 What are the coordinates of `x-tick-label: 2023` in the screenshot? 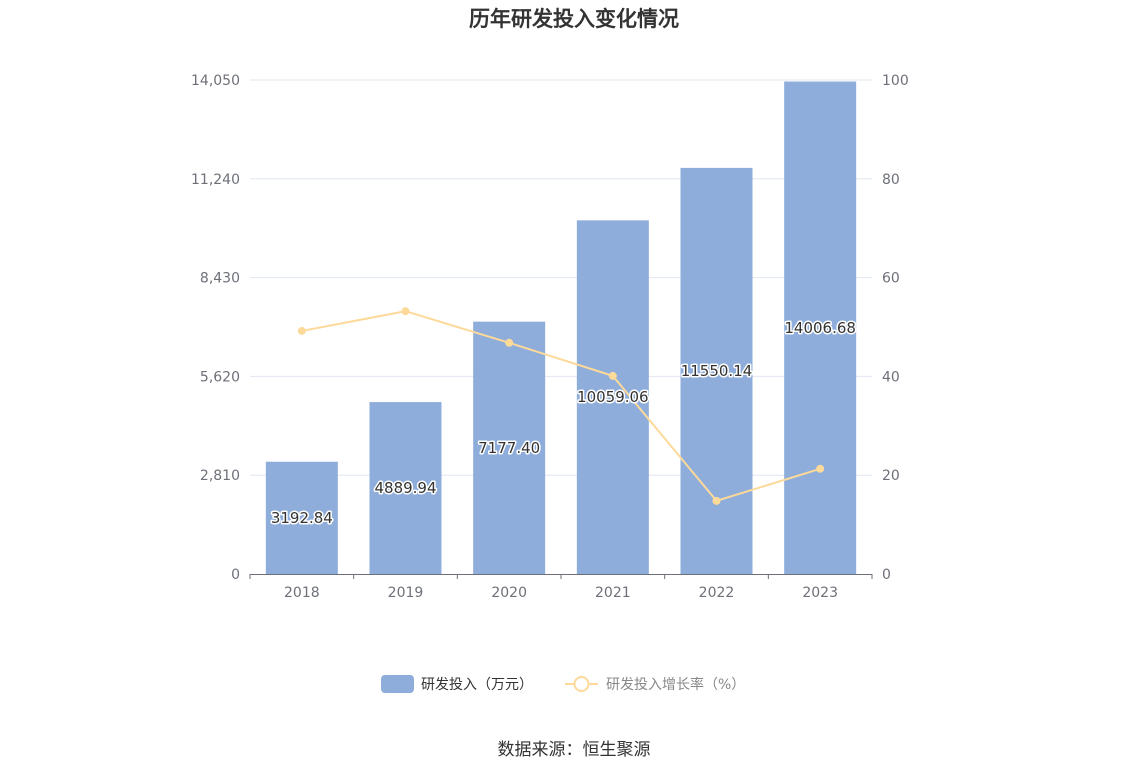 It's located at (820, 593).